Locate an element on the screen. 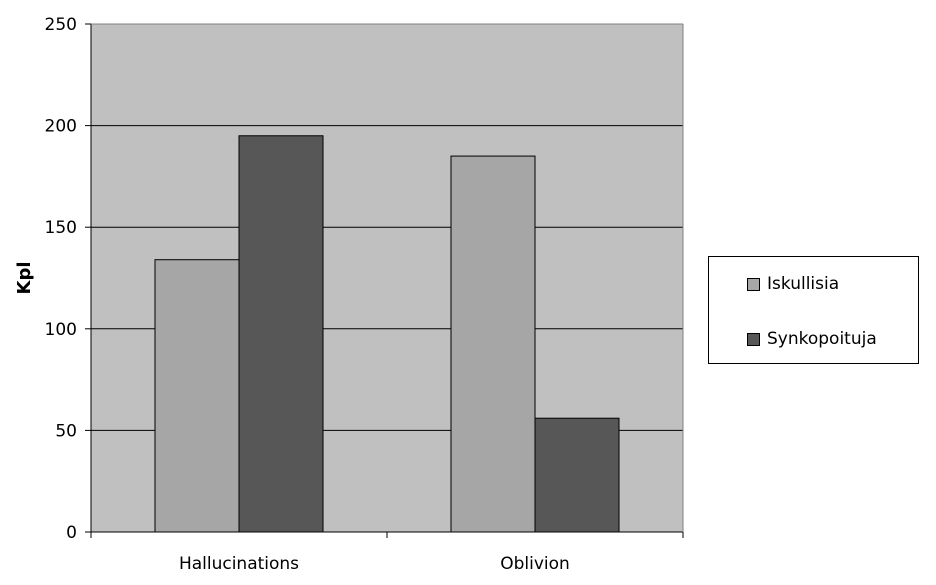 This screenshot has height=585, width=936. y-axis-label: Kpl is located at coordinates (24, 277).